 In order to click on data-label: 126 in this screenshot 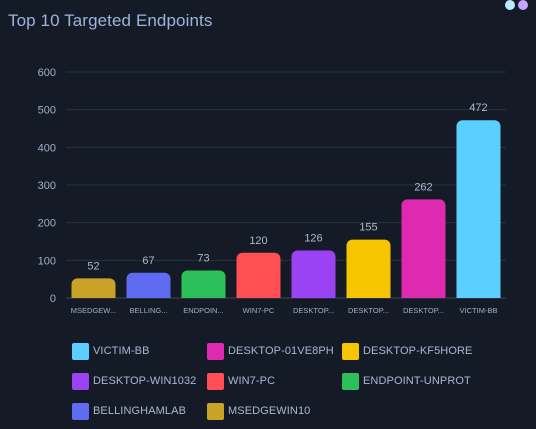, I will do `click(313, 239)`.